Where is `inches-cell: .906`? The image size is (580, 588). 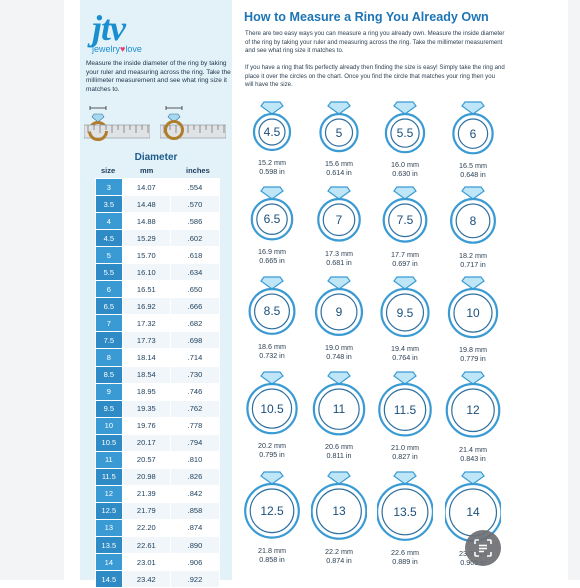 inches-cell: .906 is located at coordinates (194, 562).